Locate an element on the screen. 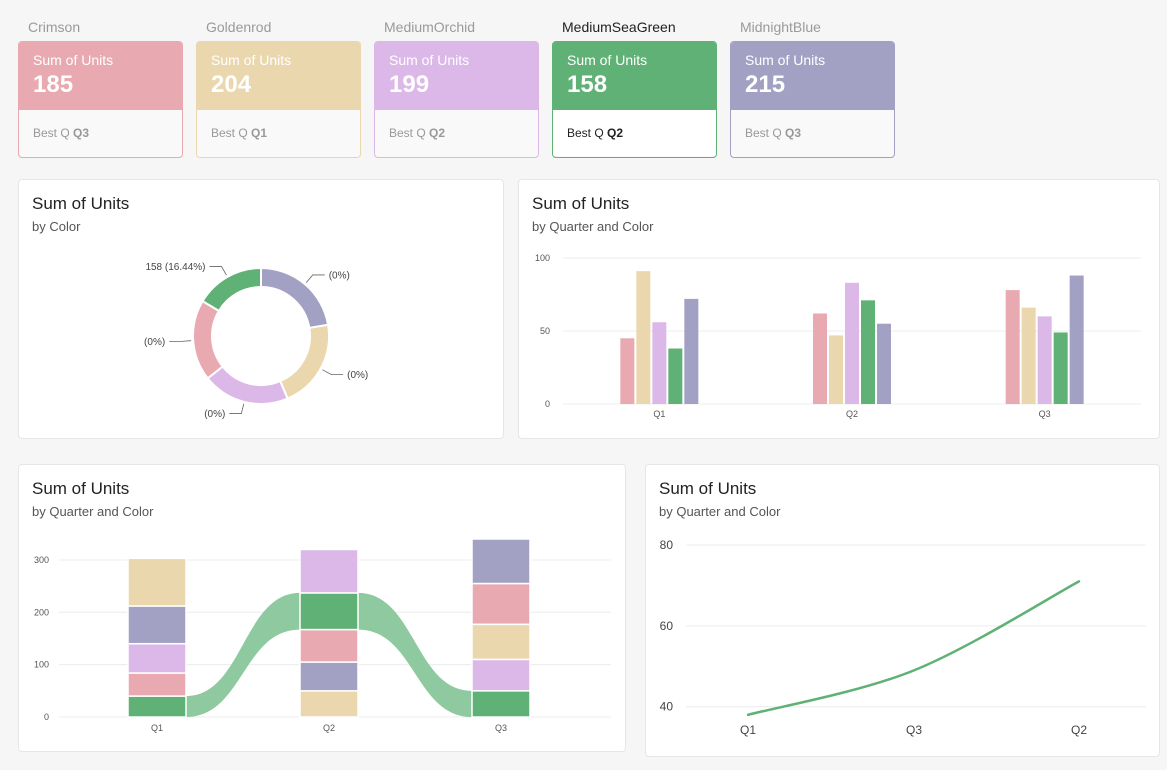  kpi-card: Sum of Units 158 Best Q Q2 is located at coordinates (634, 99).